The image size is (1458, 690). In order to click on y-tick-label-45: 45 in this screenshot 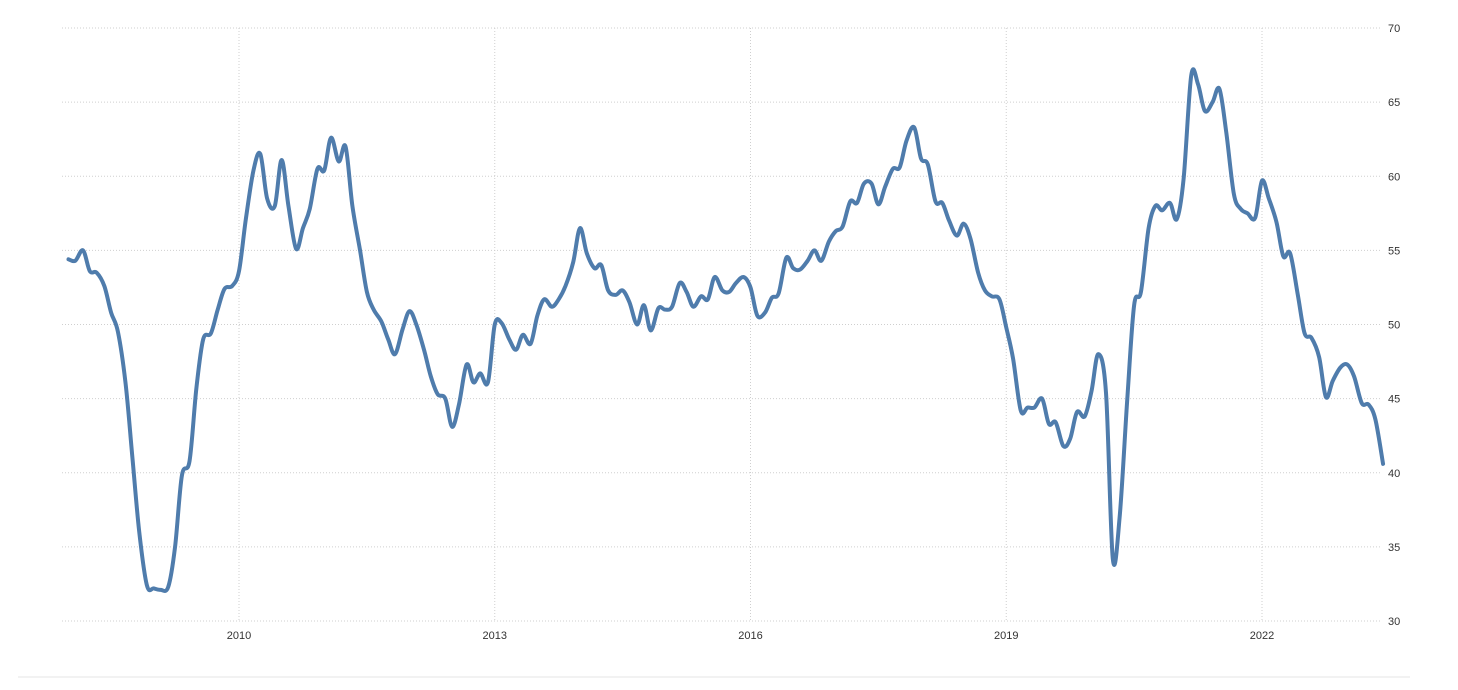, I will do `click(1394, 400)`.